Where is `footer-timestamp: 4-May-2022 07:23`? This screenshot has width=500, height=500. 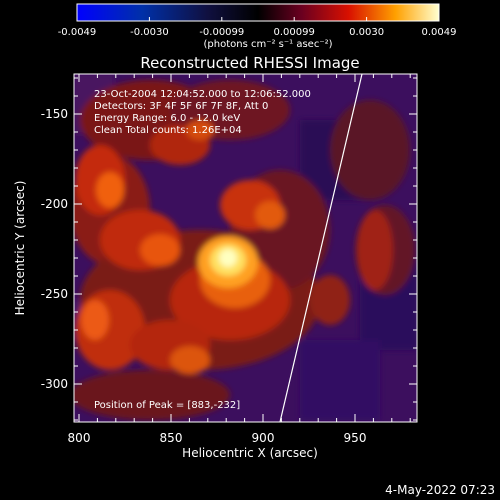
footer-timestamp: 4-May-2022 07:23 is located at coordinates (440, 490).